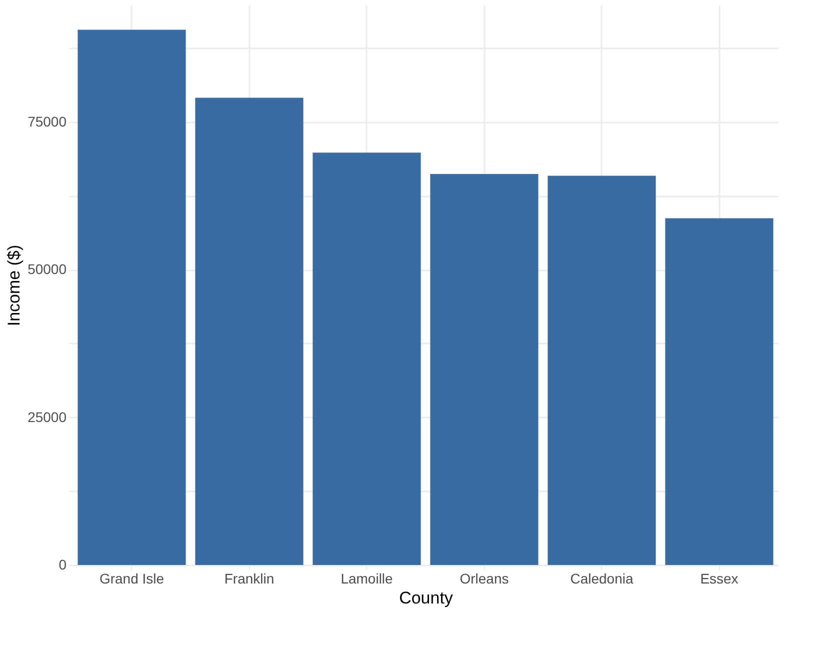  I want to click on x-tick-label: Orleans, so click(484, 578).